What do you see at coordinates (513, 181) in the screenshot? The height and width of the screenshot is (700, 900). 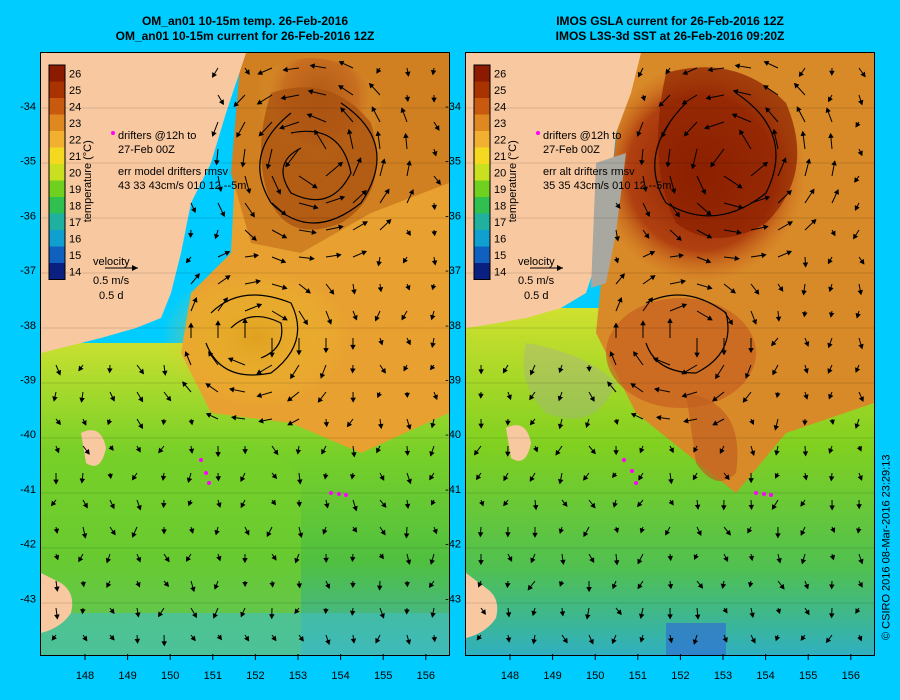 I see `colorbar-label: temperature (°C)` at bounding box center [513, 181].